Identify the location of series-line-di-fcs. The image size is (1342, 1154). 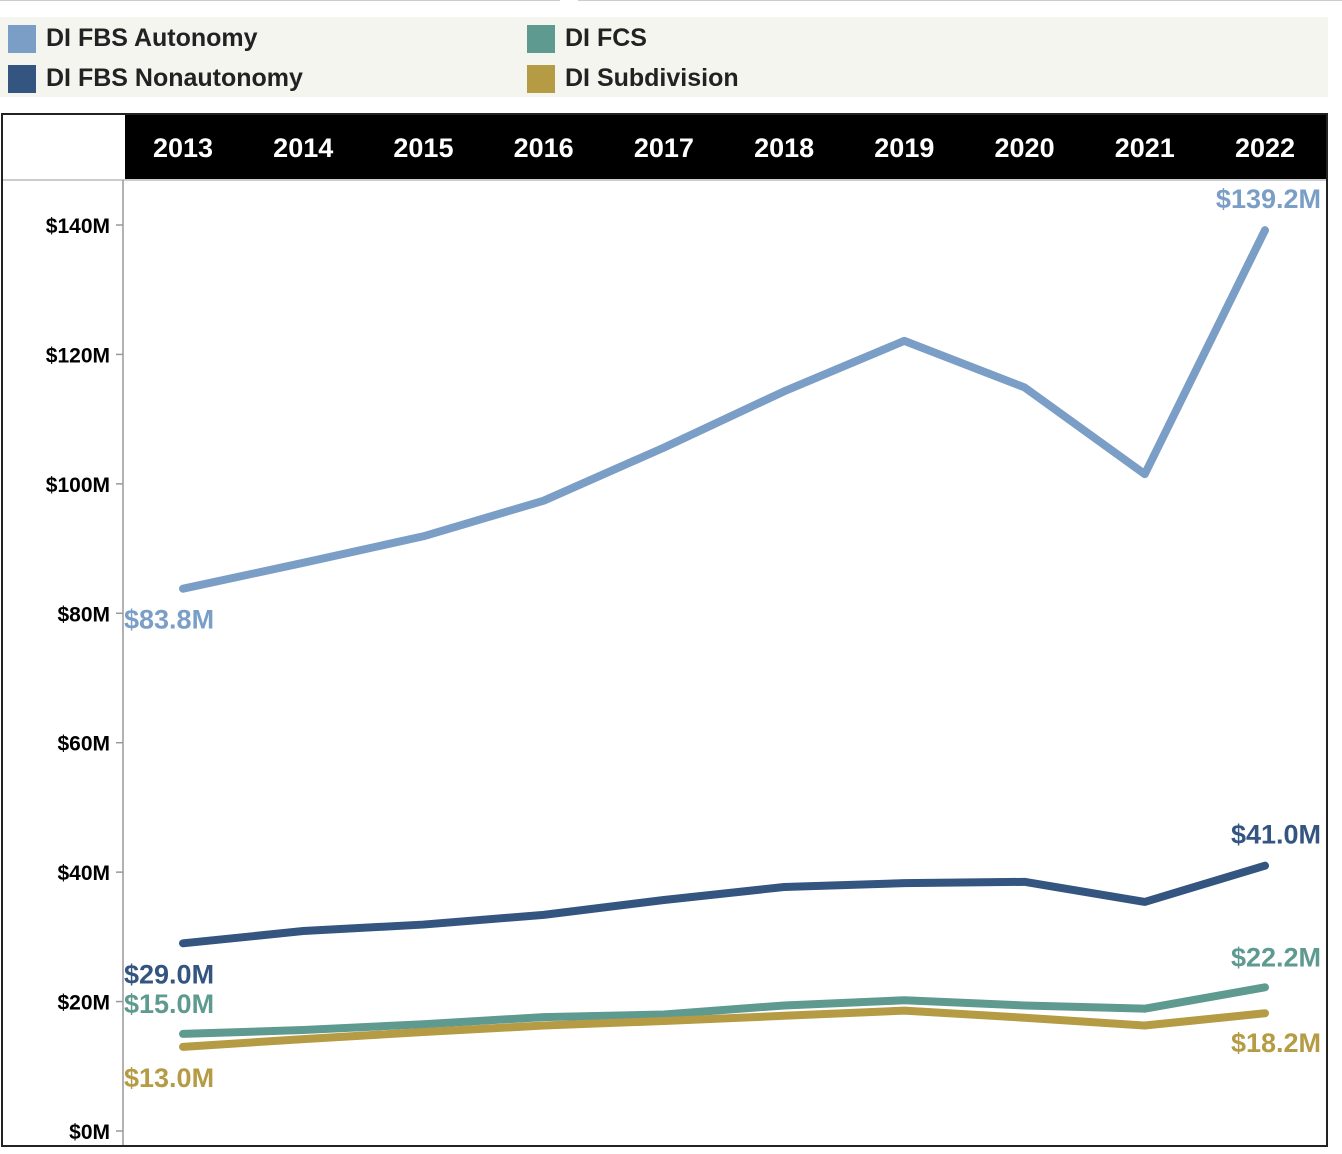
(724, 1010).